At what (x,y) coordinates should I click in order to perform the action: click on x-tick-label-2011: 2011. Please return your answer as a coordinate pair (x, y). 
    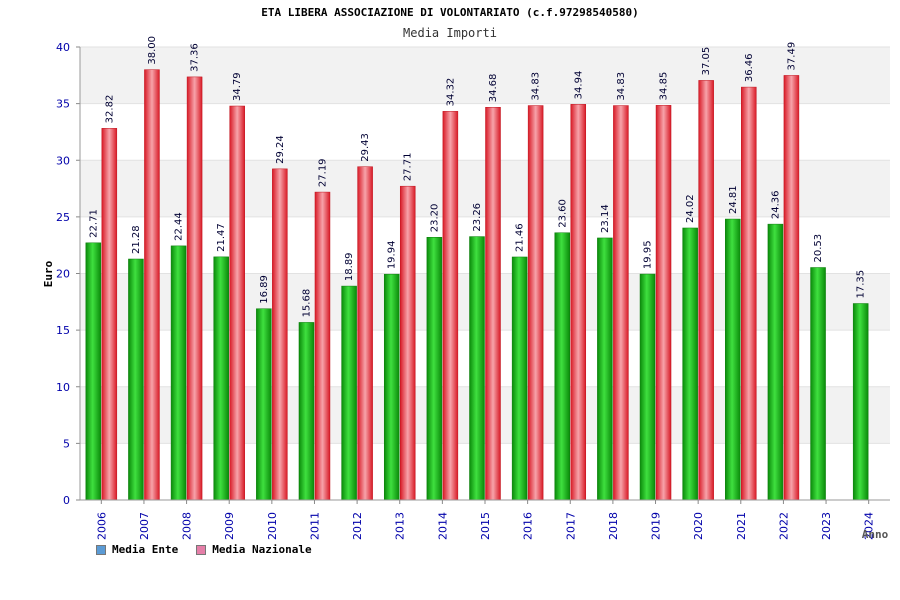
    Looking at the image, I should click on (314, 526).